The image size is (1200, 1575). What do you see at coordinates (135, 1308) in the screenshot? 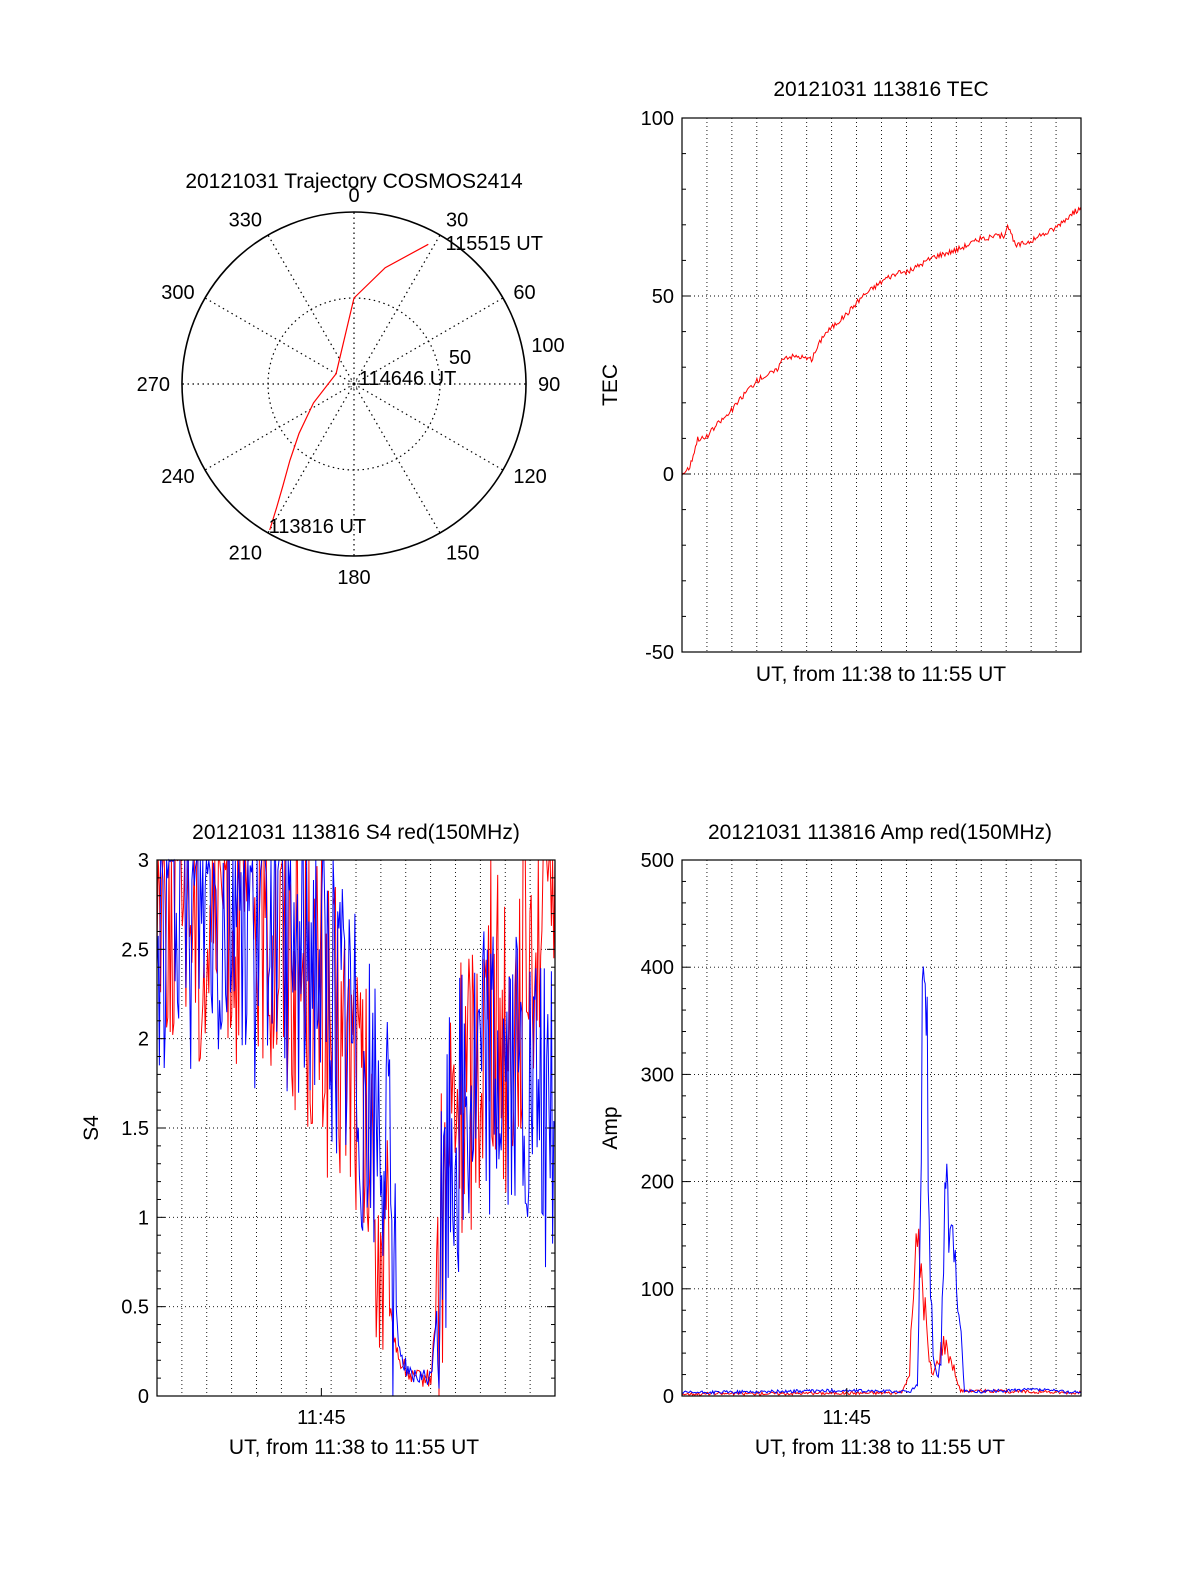
I see `y-tick-label: 0.5` at bounding box center [135, 1308].